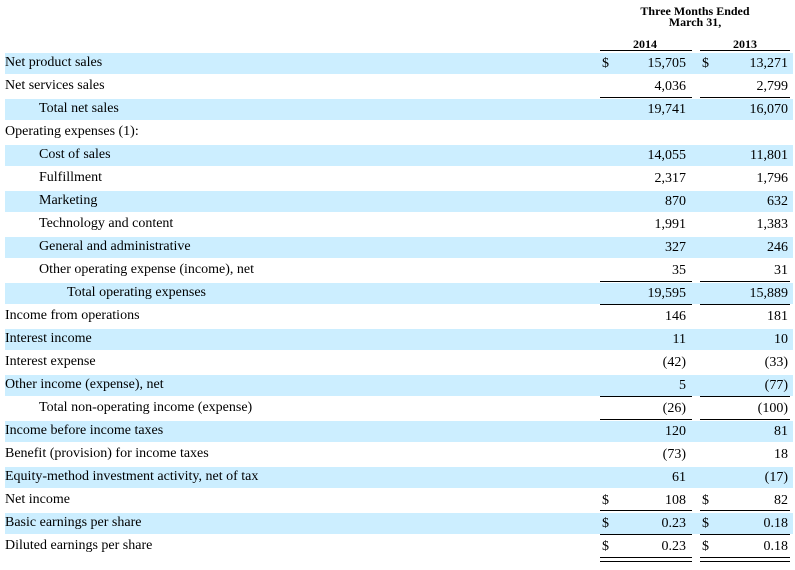  Describe the element at coordinates (115, 246) in the screenshot. I see `row-label: General and administrative` at that location.